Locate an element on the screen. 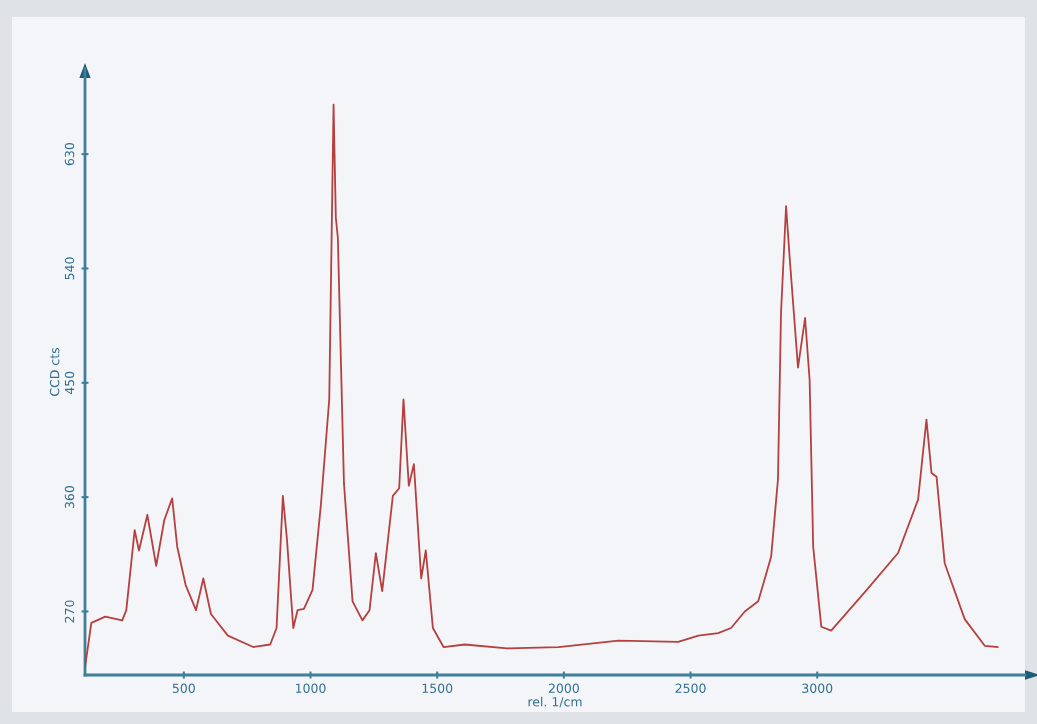 This screenshot has width=1037, height=724. x-axis-title: rel. 1/cm is located at coordinates (555, 702).